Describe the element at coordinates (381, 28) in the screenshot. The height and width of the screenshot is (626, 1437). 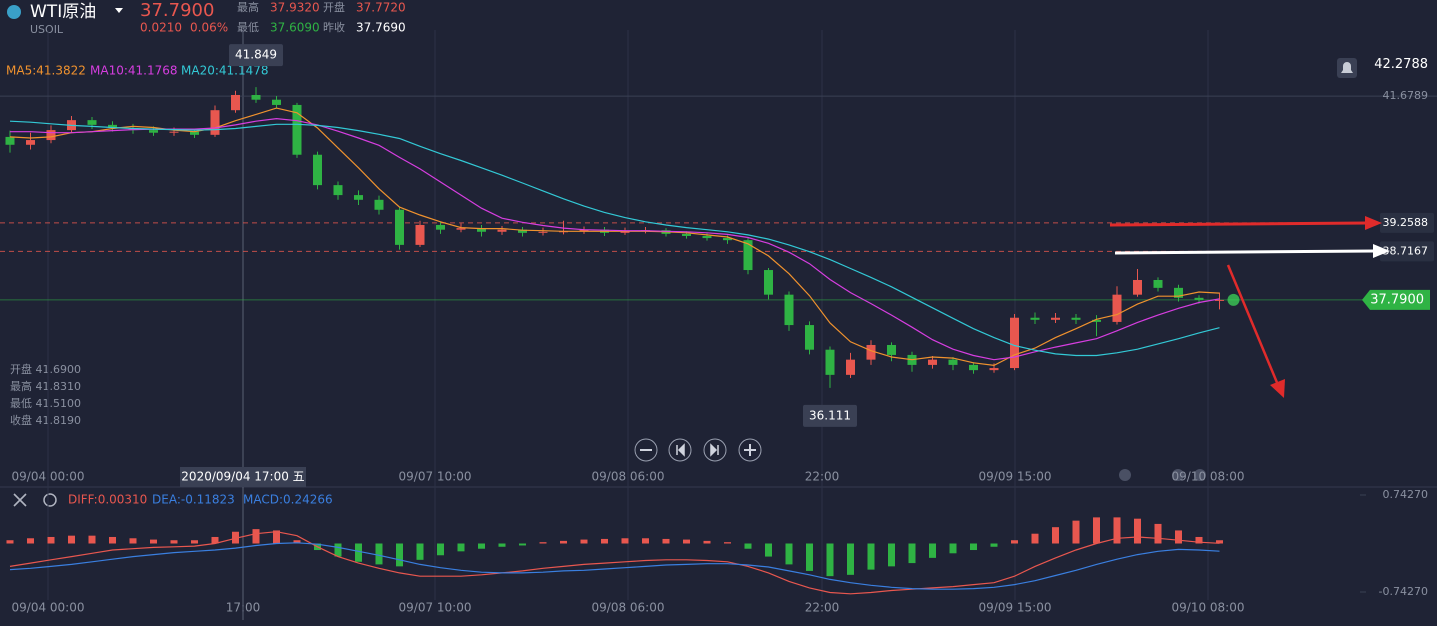
I see `prev-close: 37.7690` at that location.